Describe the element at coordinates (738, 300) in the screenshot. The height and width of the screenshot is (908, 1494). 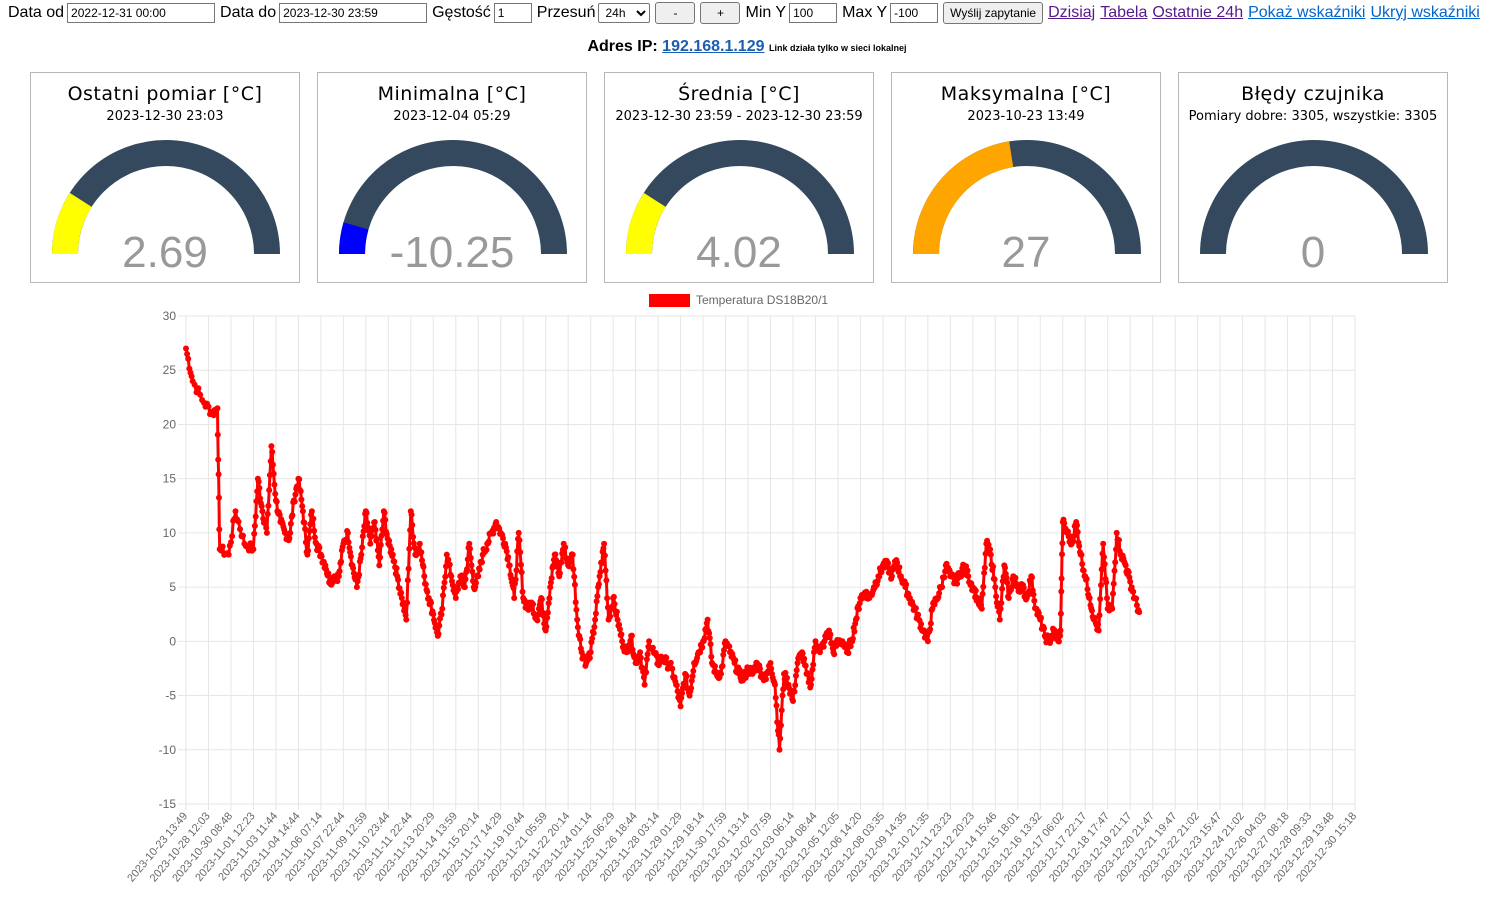
I see `chart-legend: Temperatura DS18B20/1` at that location.